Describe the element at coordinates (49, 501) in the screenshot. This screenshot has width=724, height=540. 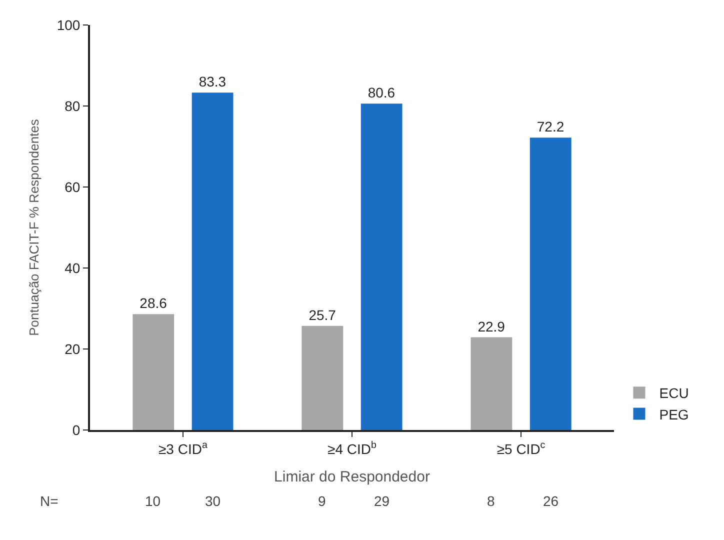
I see `text: N=` at that location.